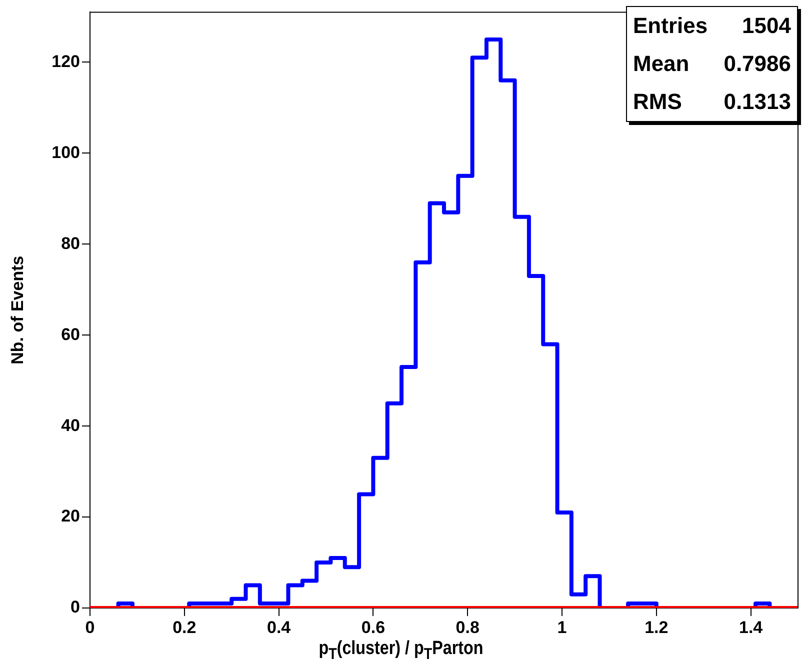 The width and height of the screenshot is (802, 670). What do you see at coordinates (401, 651) in the screenshot?
I see `x-axis-title: p$_{T}$(cluster) / p$_{T}$Parton` at bounding box center [401, 651].